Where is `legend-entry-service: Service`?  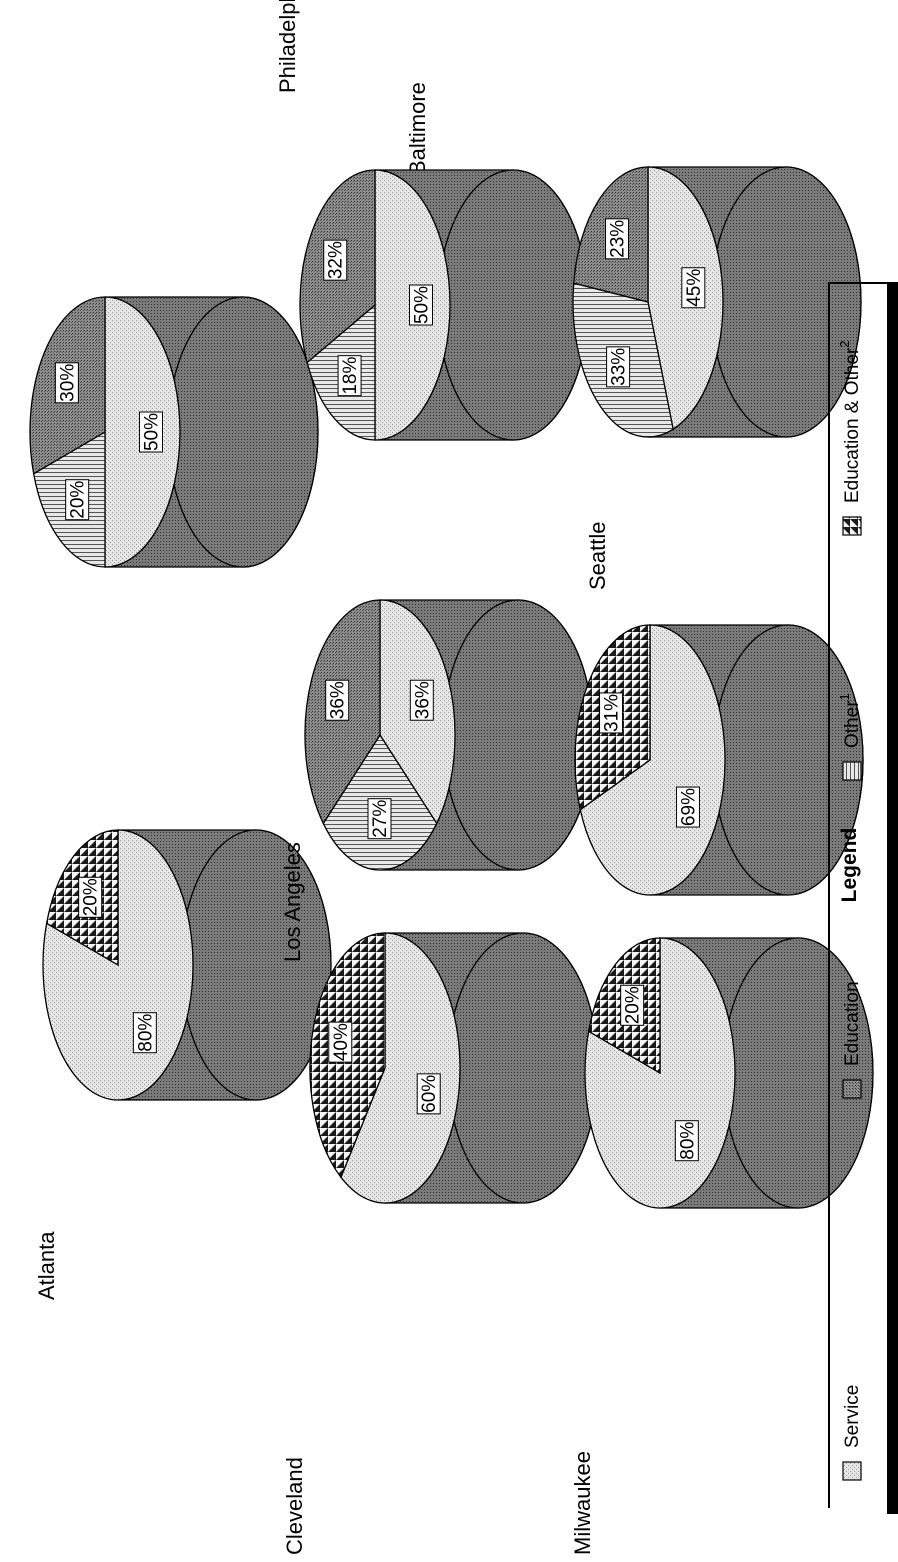
legend-entry-service: Service is located at coordinates (852, 1433).